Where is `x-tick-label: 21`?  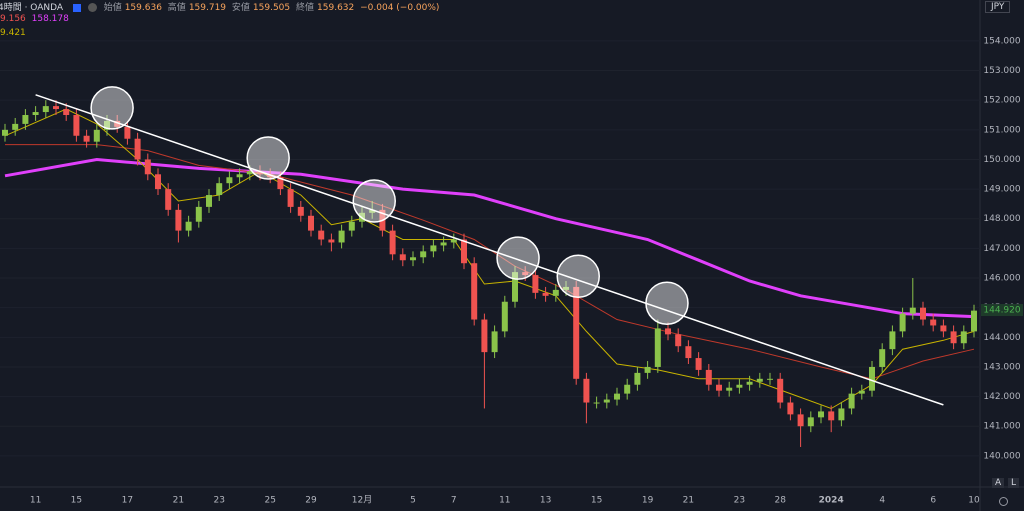 x-tick-label: 21 is located at coordinates (178, 501).